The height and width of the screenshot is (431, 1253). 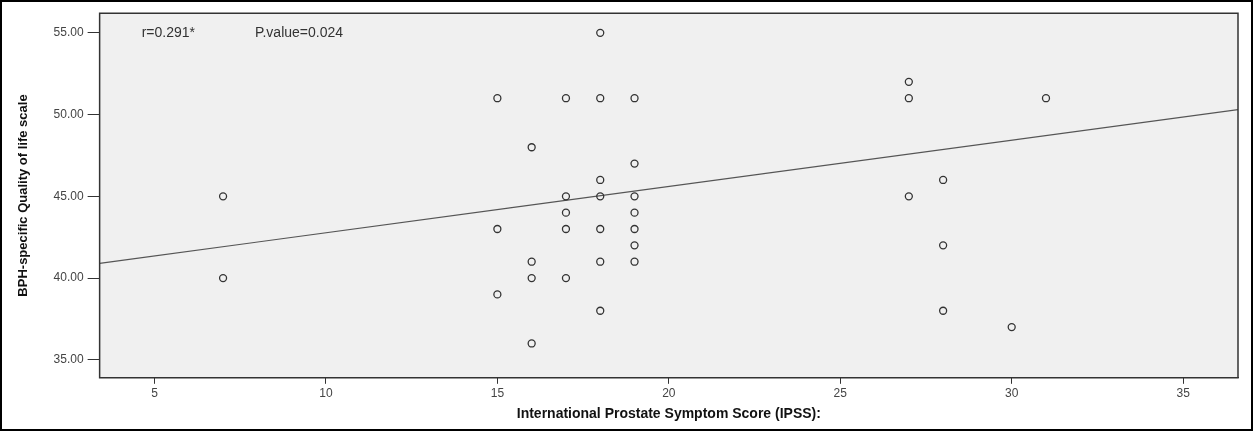 I want to click on y-tick-label: 55.00, so click(x=68, y=32).